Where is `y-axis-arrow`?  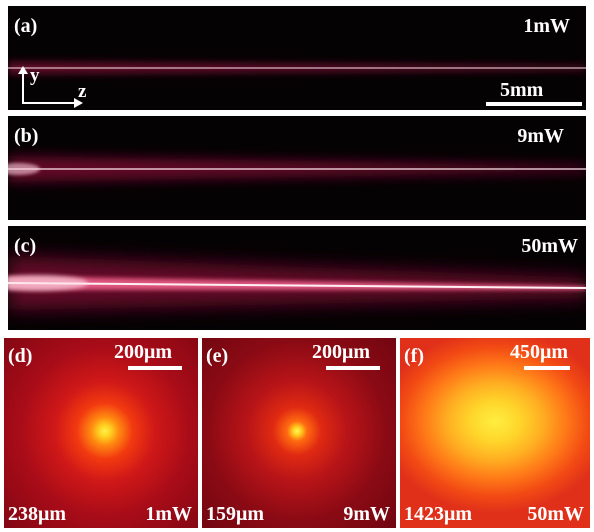
y-axis-arrow is located at coordinates (23, 88).